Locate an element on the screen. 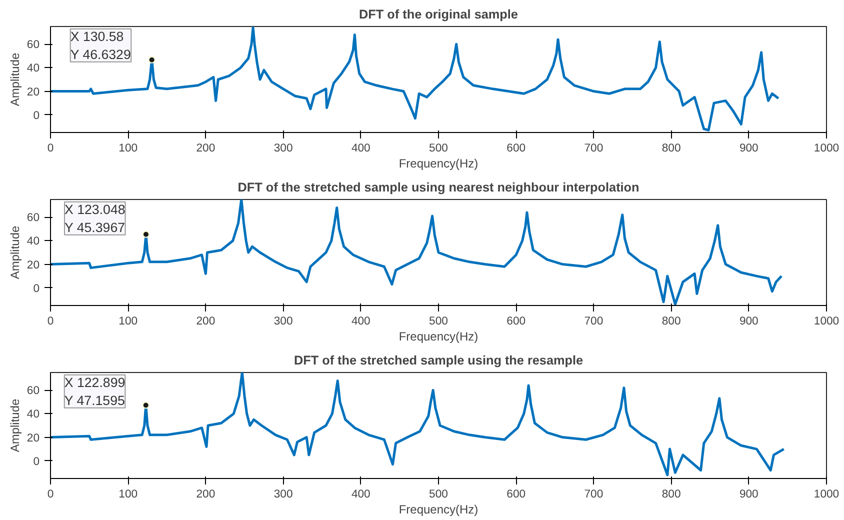  annotation: X 122.899 Y 47.1595 is located at coordinates (95, 391).